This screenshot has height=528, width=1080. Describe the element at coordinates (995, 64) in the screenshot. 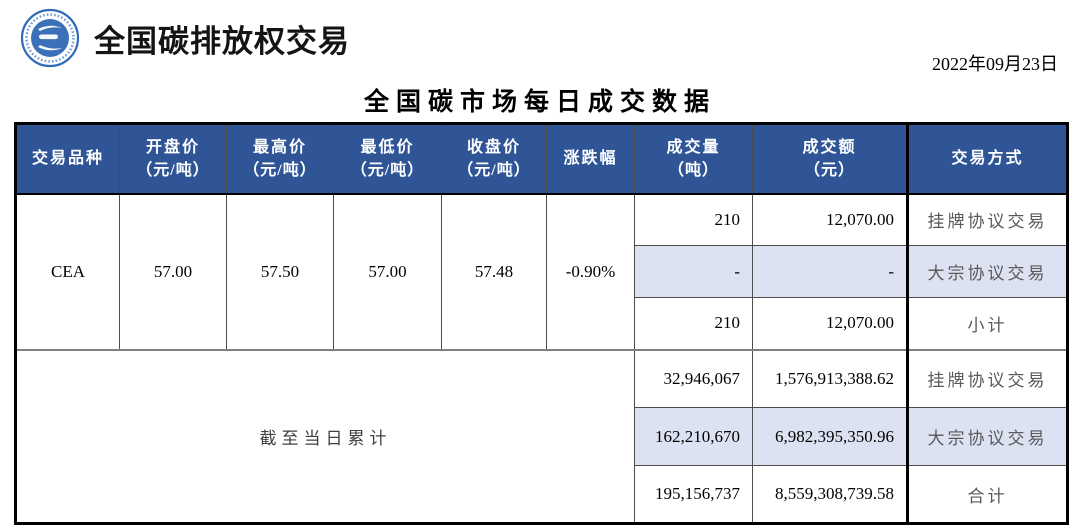

I see `report-date: 2022年09月23日` at that location.